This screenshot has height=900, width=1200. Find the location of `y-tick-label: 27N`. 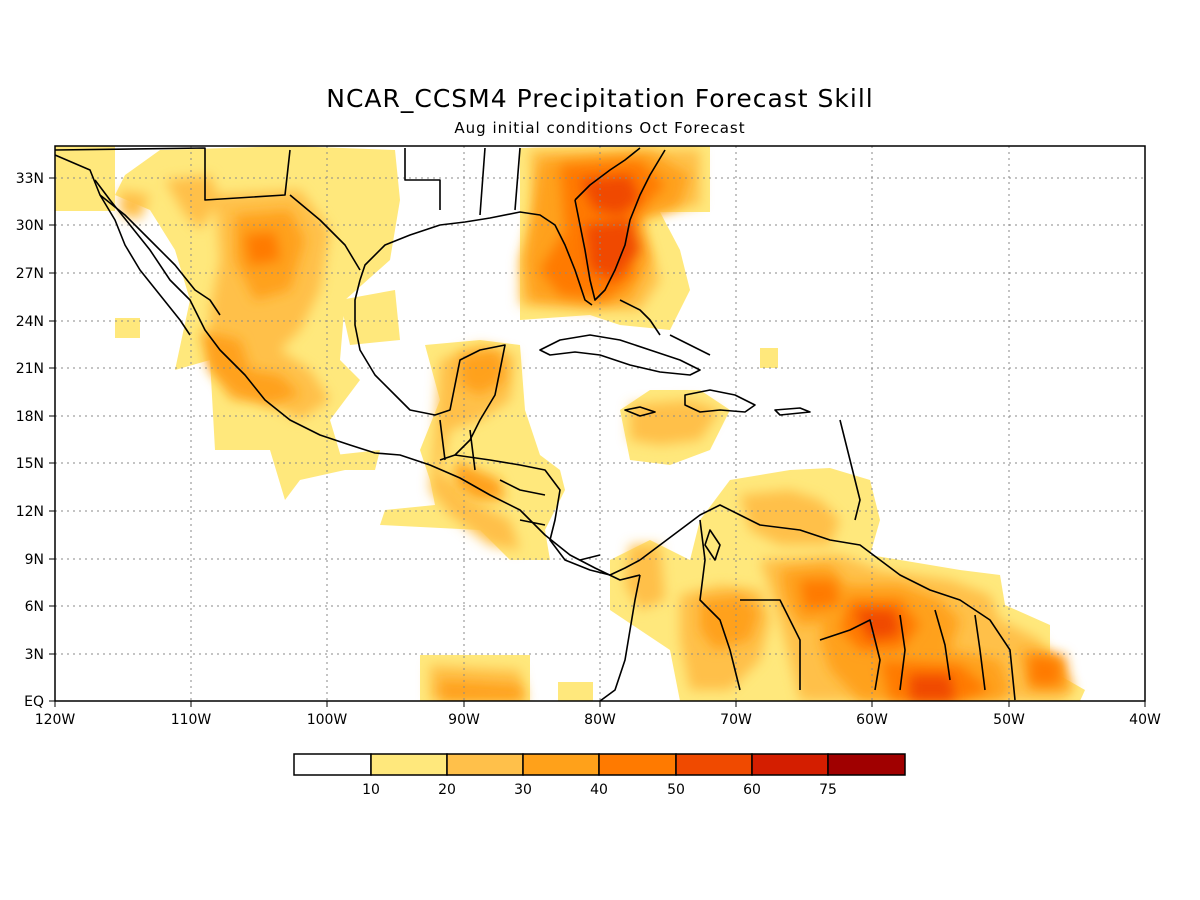

y-tick-label: 27N is located at coordinates (30, 274).